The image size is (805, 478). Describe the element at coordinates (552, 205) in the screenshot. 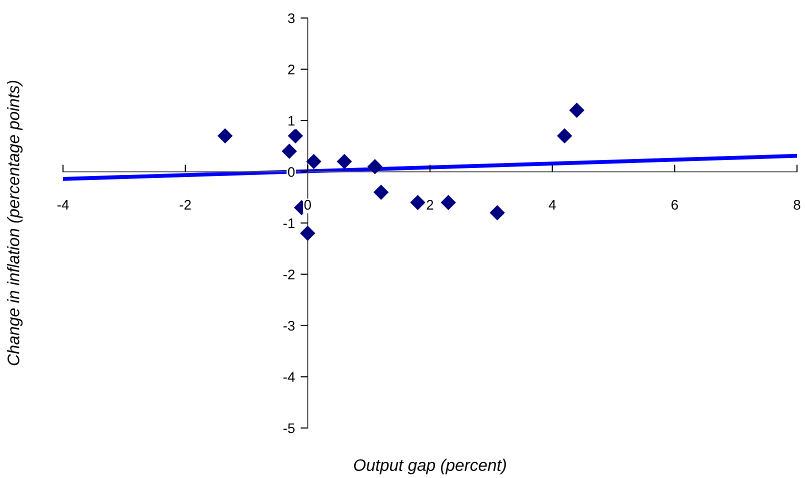

I see `x-tick-label: 4` at that location.